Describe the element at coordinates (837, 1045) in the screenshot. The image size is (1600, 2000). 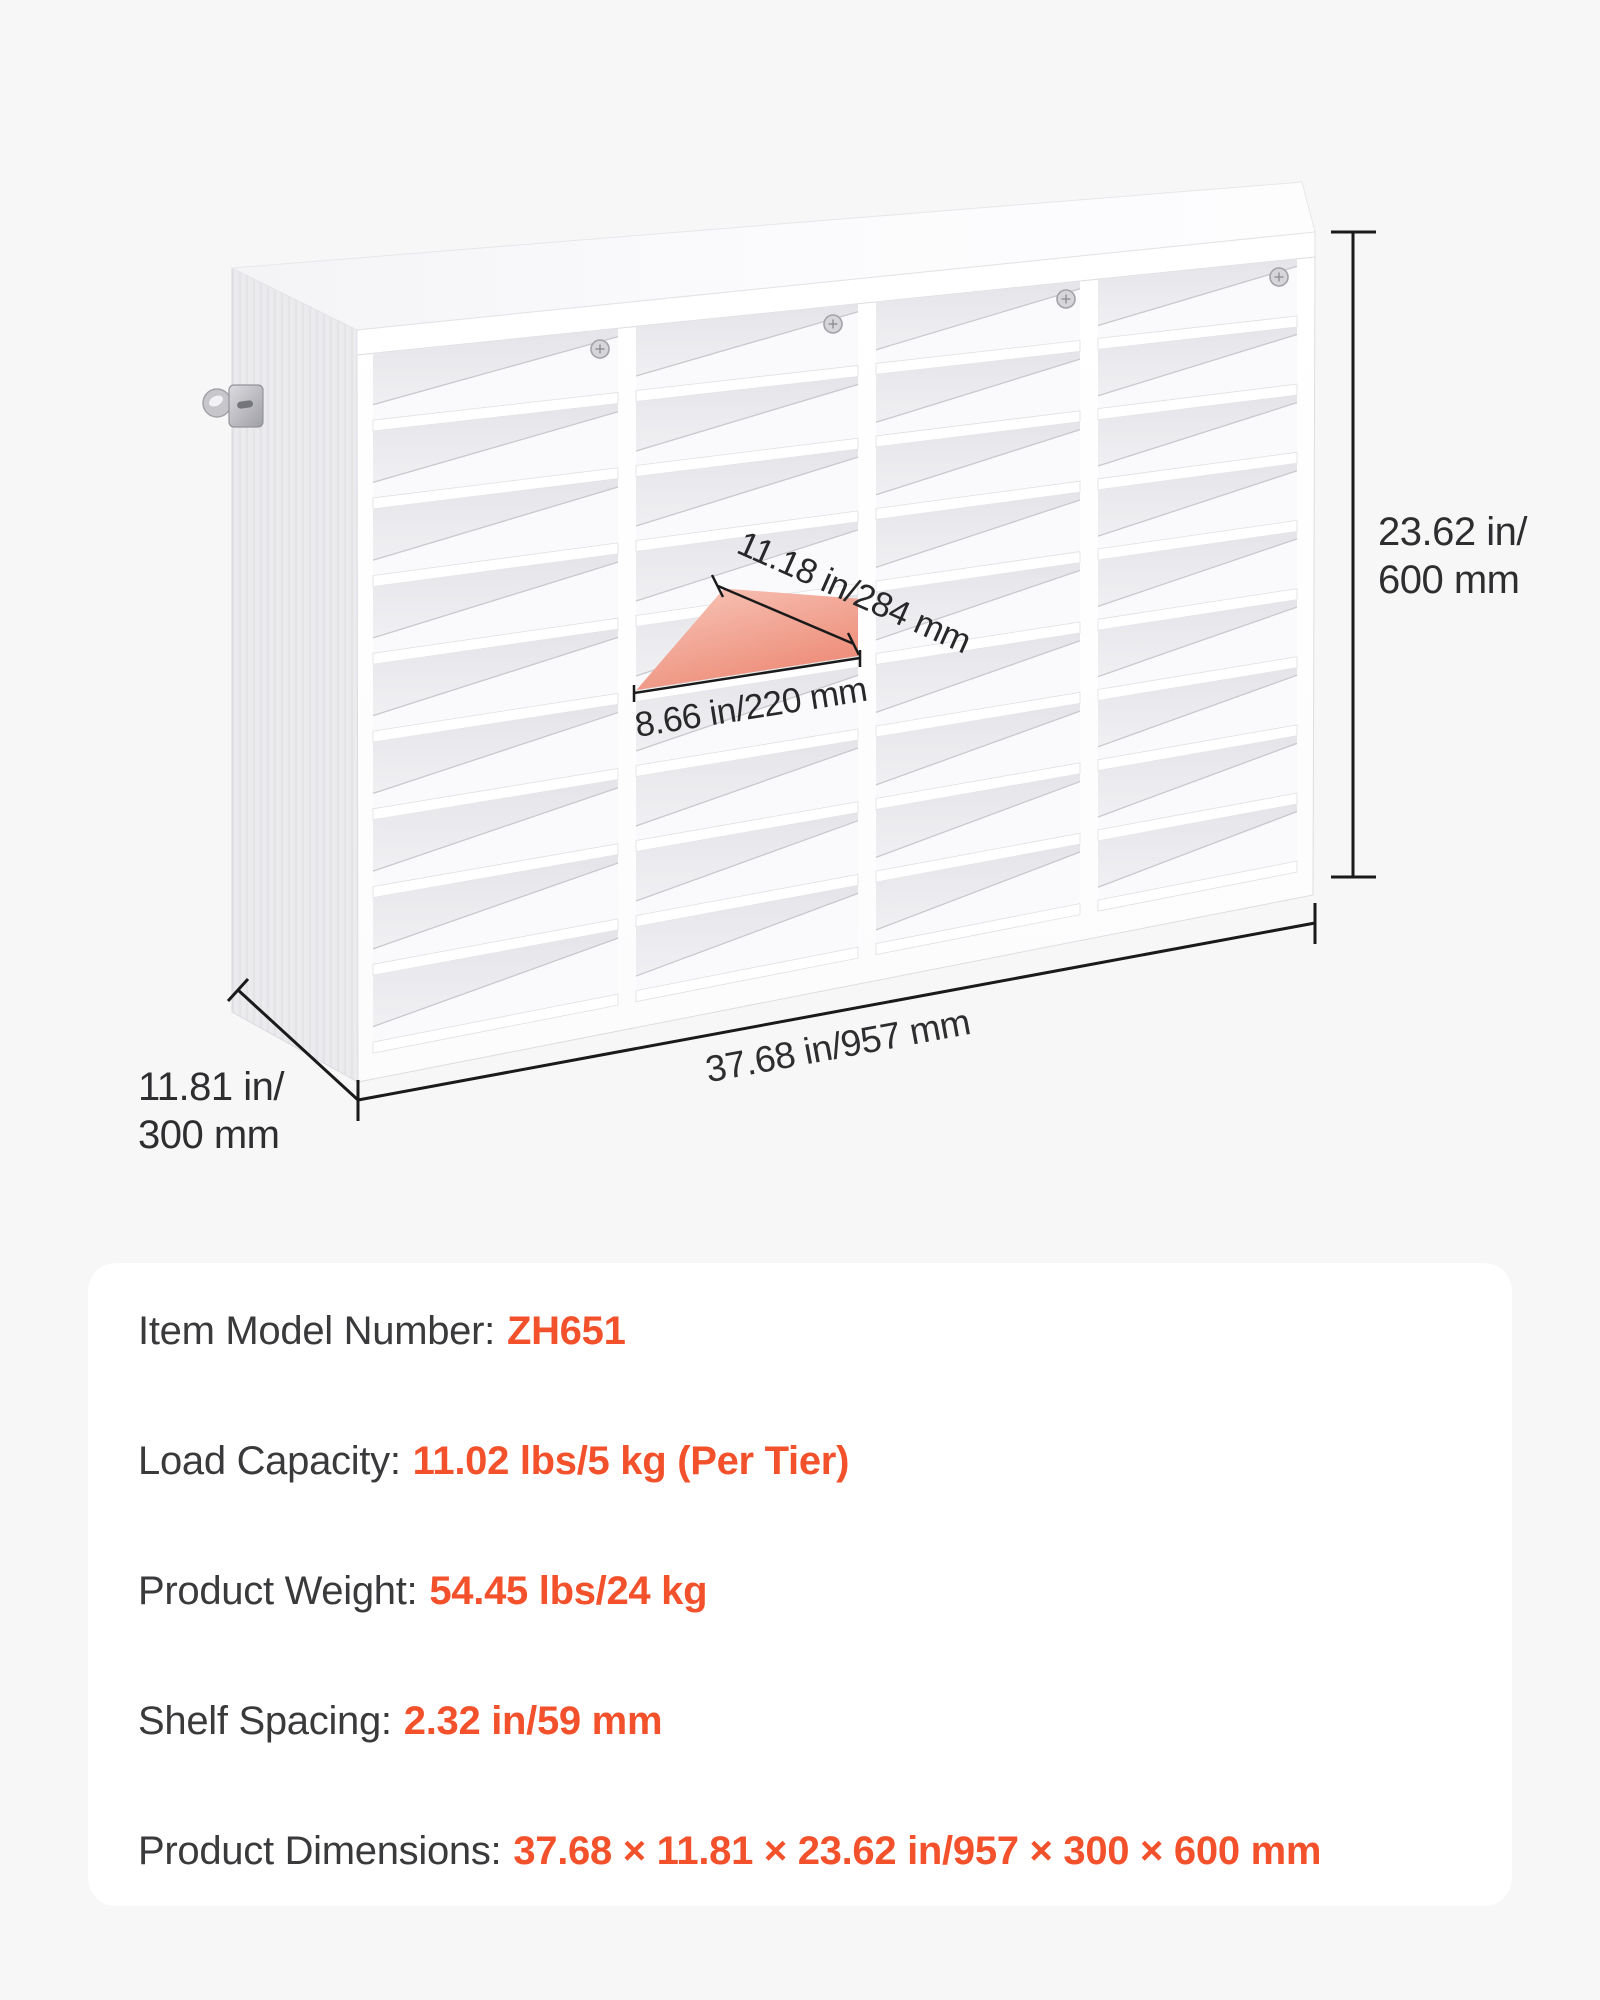
I see `width-dimension-label: 37.68 in/957 mm` at that location.